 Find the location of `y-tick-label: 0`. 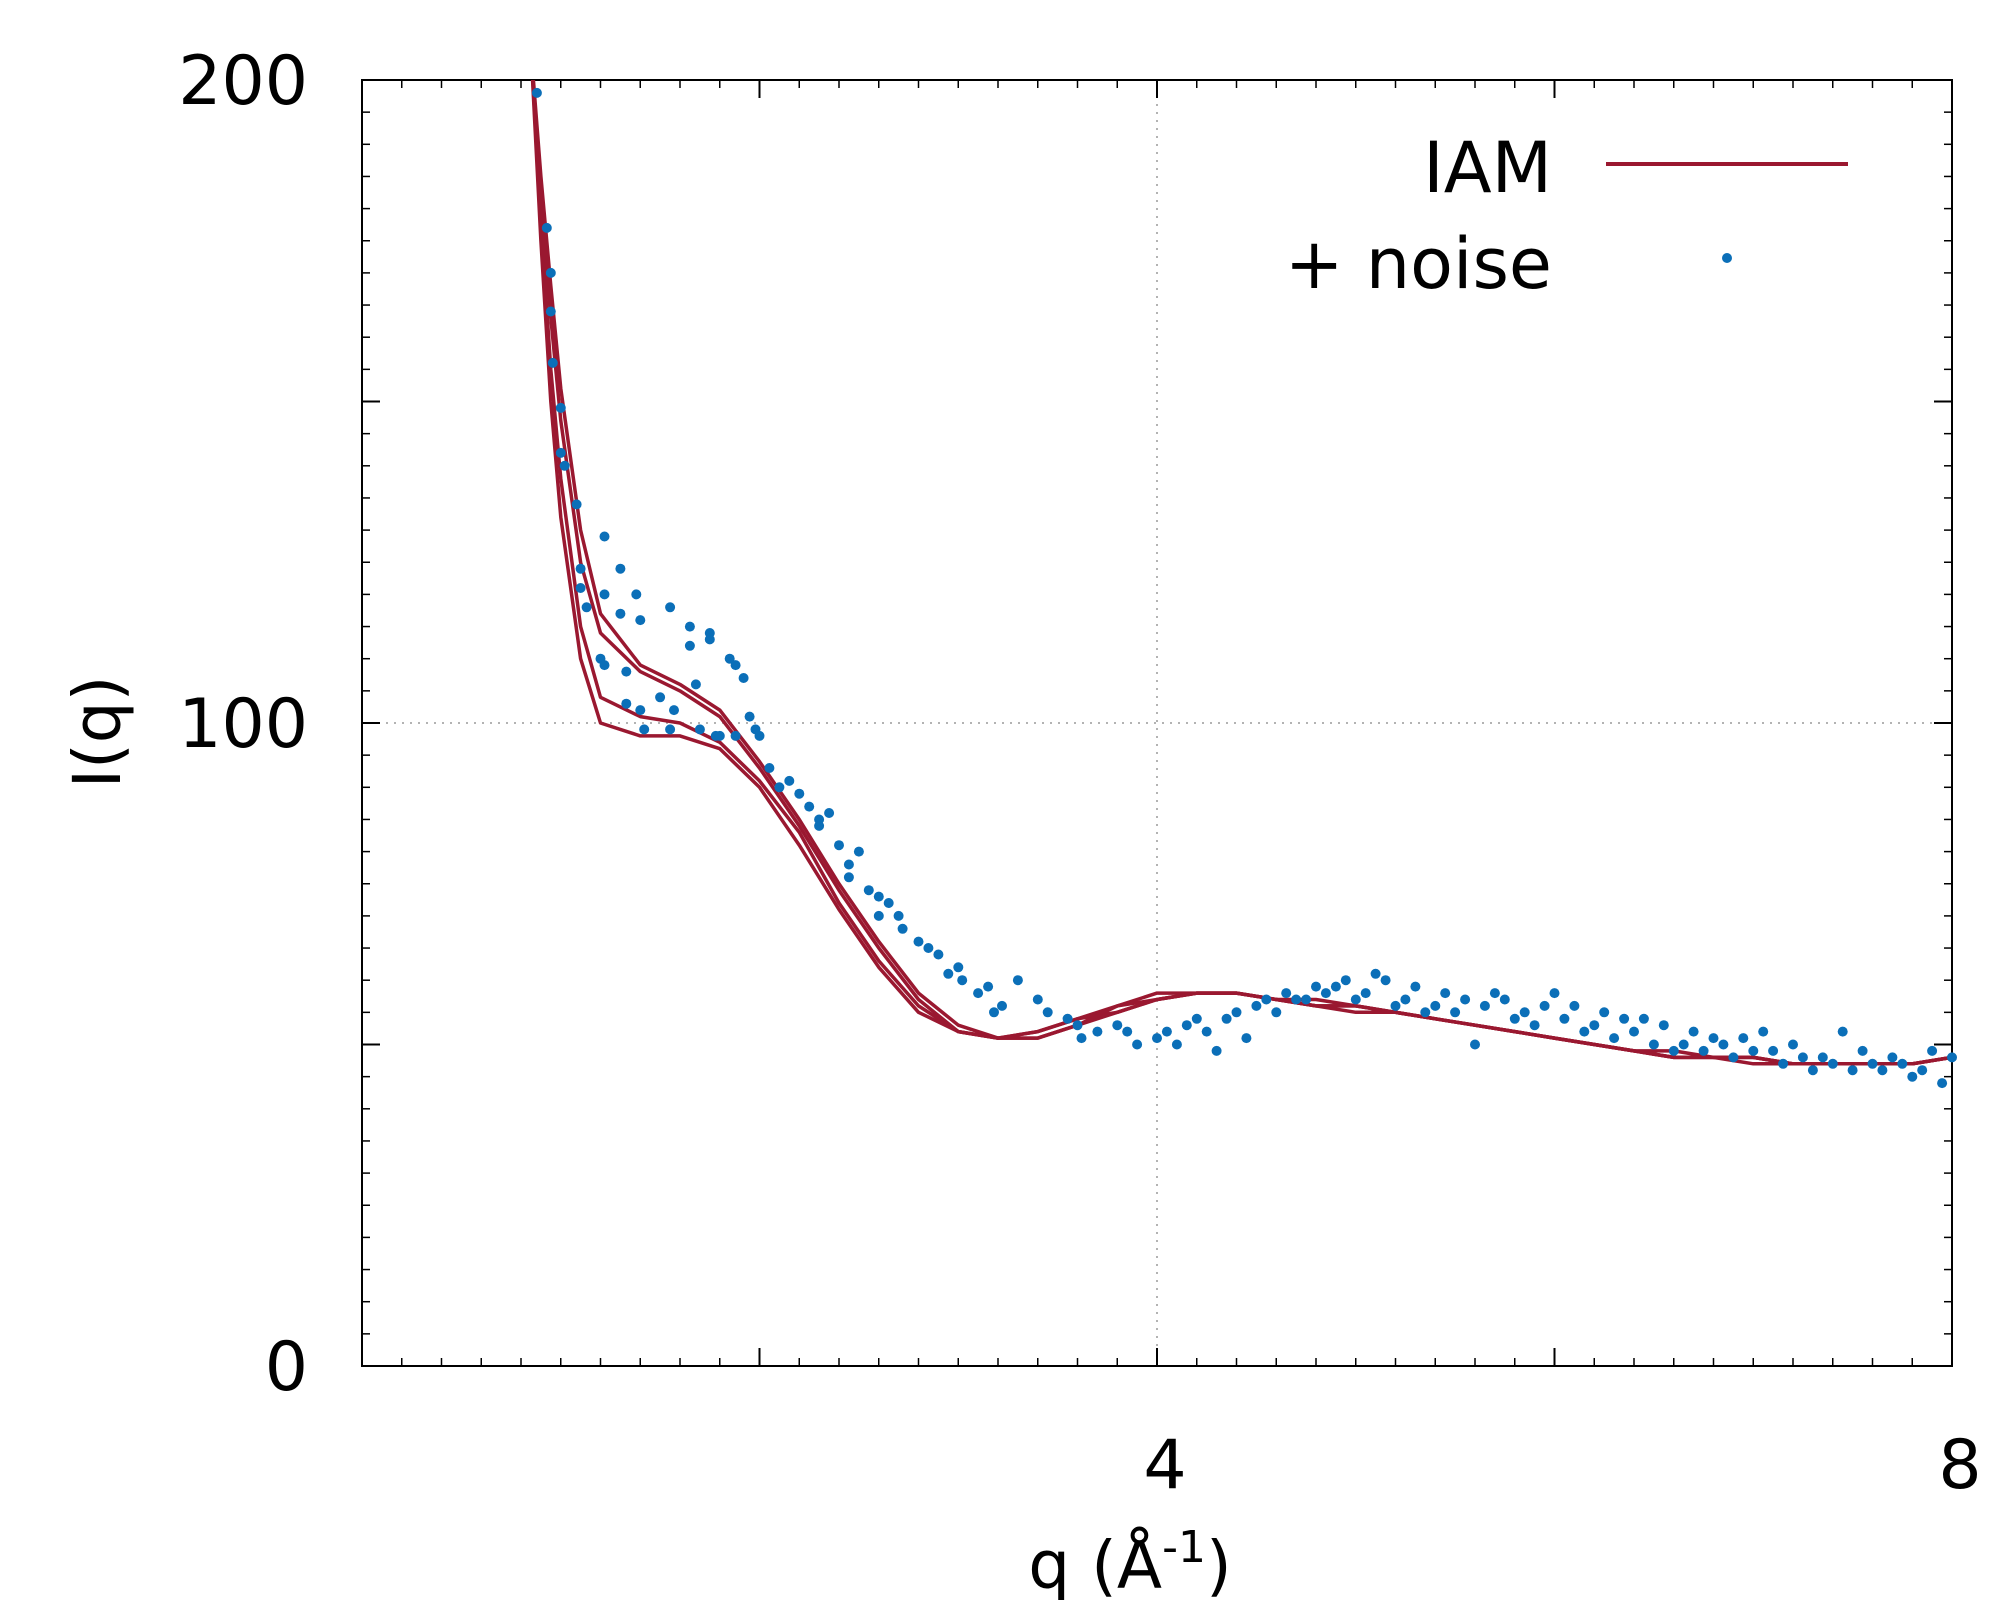

y-tick-label: 0 is located at coordinates (286, 1367).